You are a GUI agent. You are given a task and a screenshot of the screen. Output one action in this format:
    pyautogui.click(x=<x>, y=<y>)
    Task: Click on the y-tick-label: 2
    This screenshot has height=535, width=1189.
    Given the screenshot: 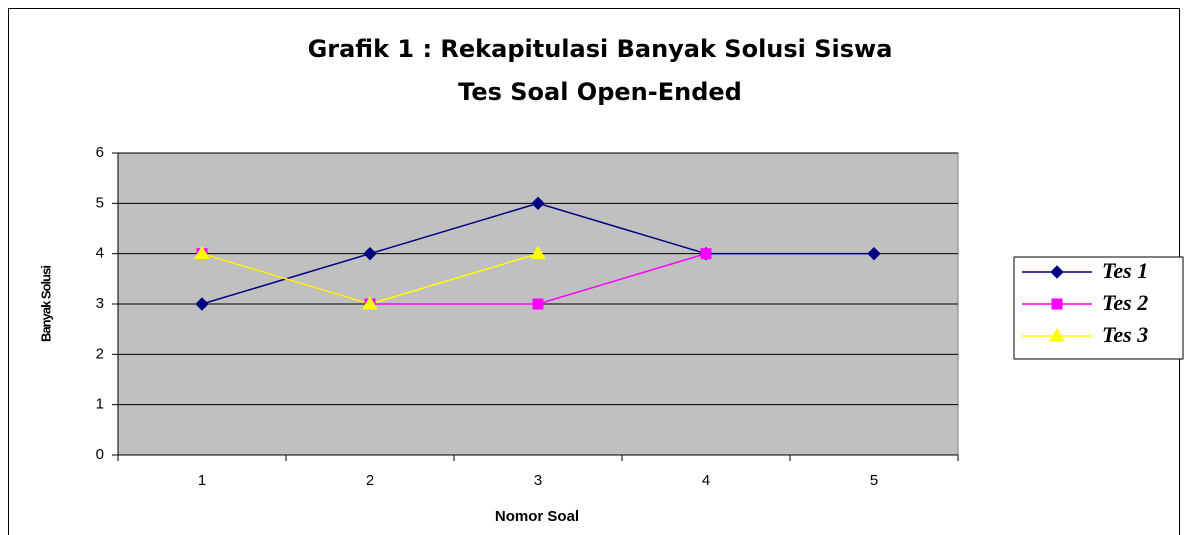 What is the action you would take?
    pyautogui.click(x=100, y=353)
    